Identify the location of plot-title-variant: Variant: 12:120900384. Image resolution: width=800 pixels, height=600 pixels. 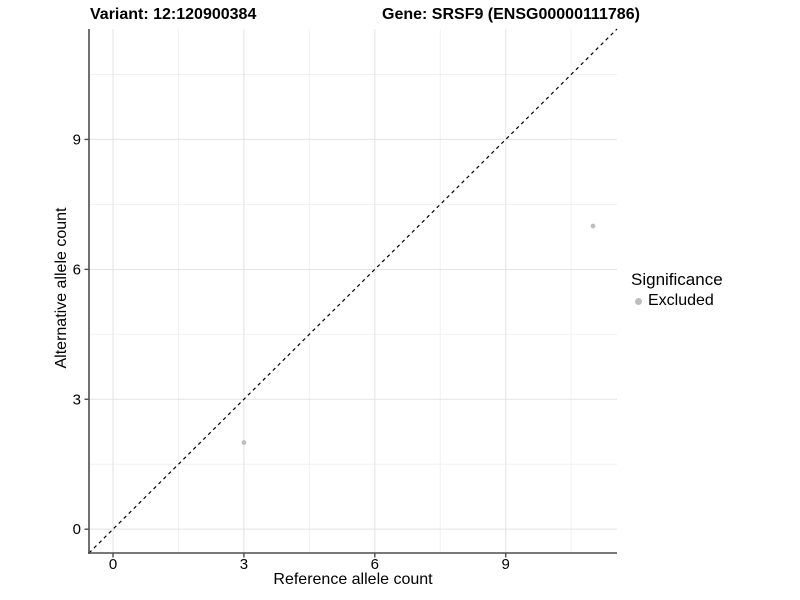
(173, 14).